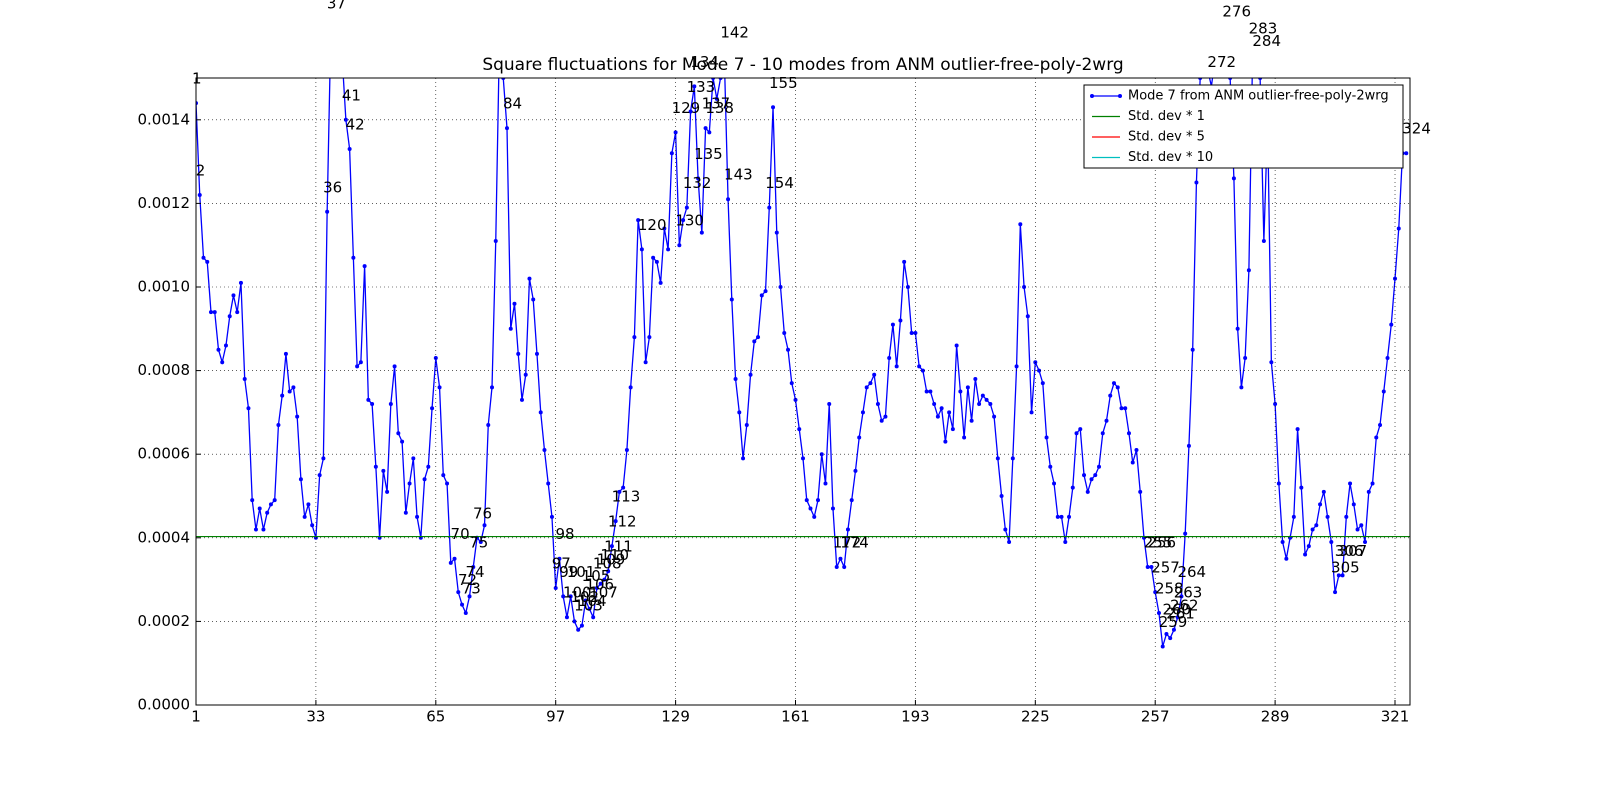 This screenshot has width=1600, height=800. Describe the element at coordinates (584, 597) in the screenshot. I see `point-annotation: 102` at that location.